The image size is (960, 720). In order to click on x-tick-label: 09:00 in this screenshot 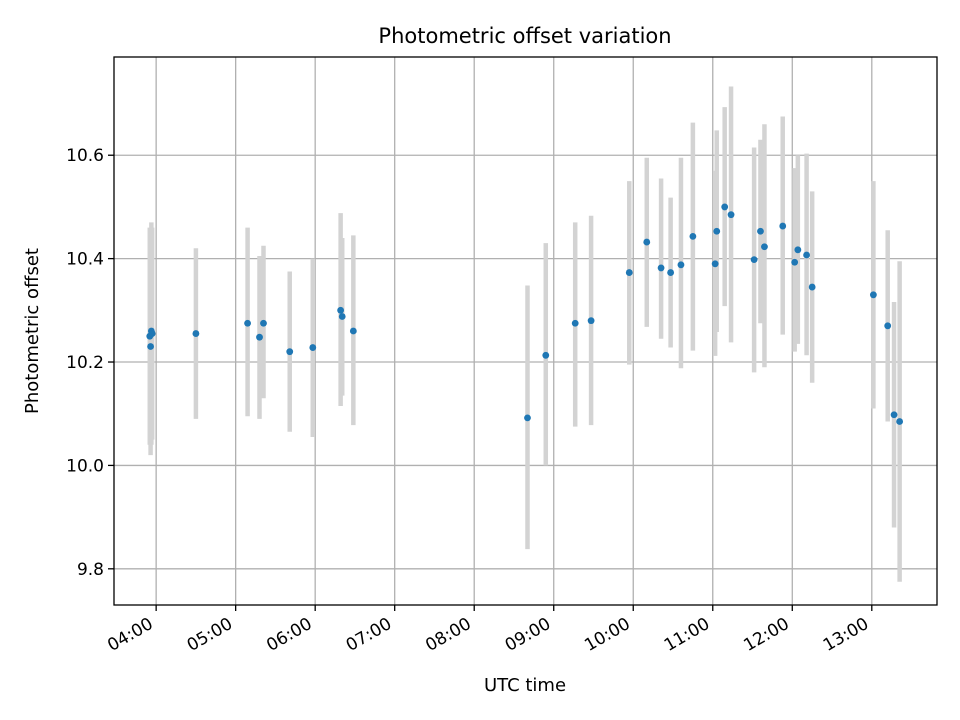, I will do `click(528, 635)`.